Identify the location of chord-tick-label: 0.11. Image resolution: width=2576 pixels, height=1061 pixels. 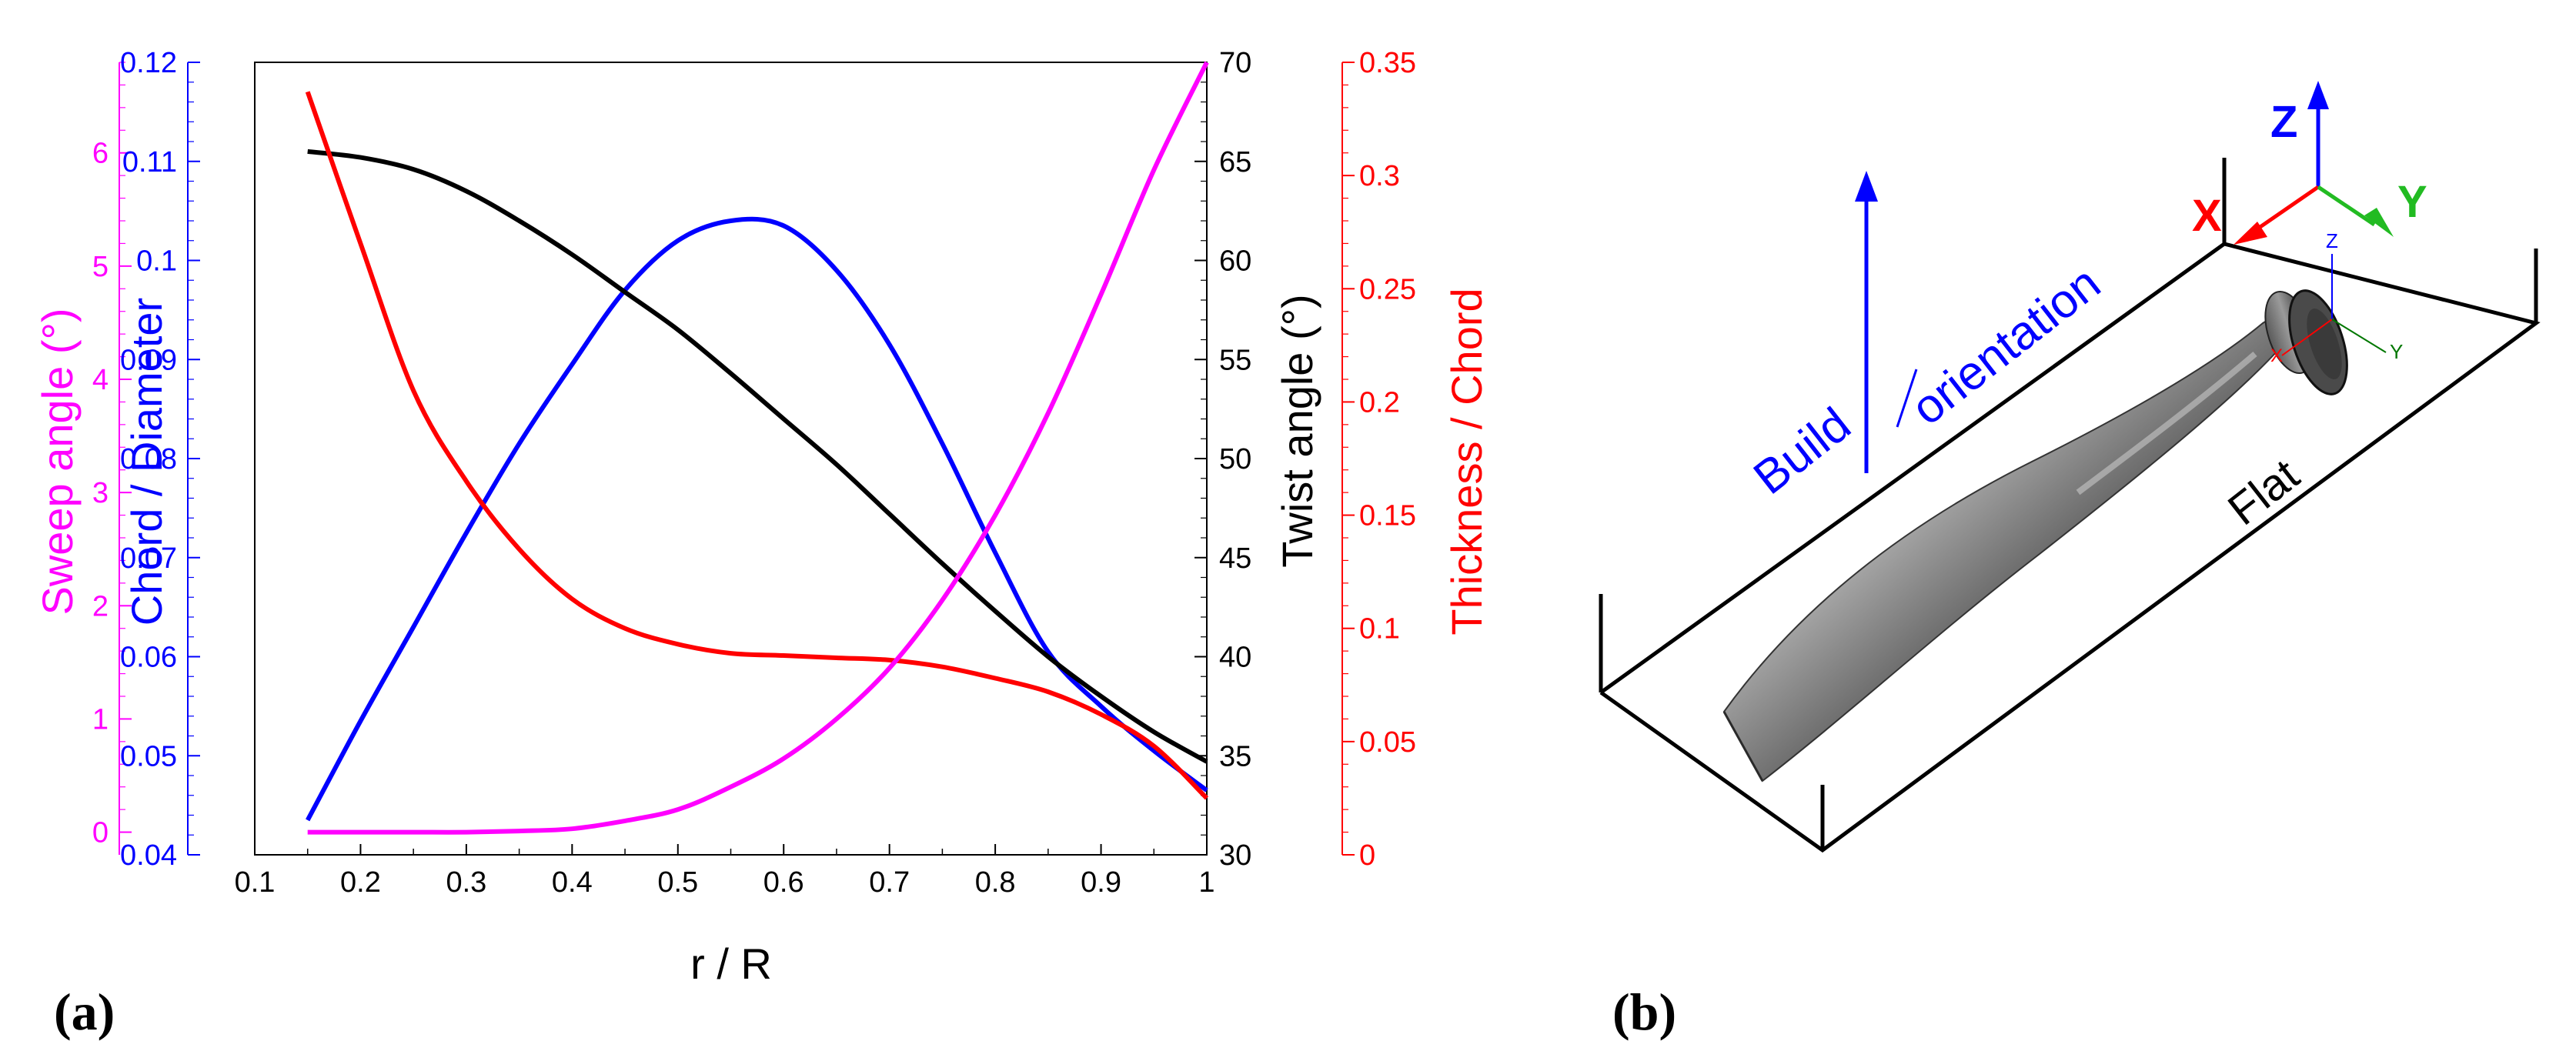
(149, 162).